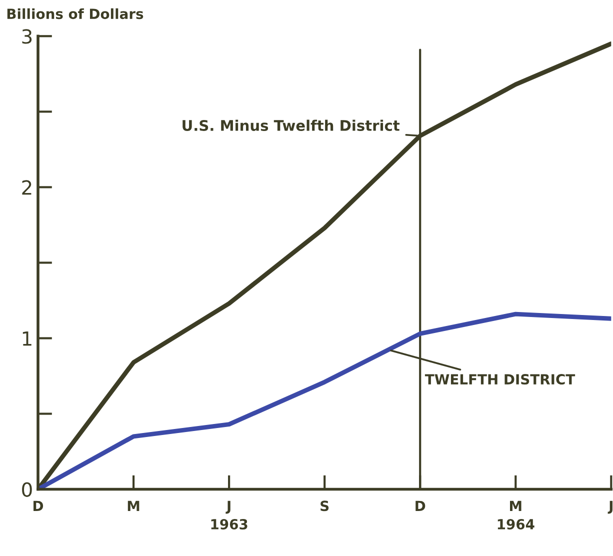 This screenshot has width=613, height=556. What do you see at coordinates (229, 524) in the screenshot?
I see `text: 1963` at bounding box center [229, 524].